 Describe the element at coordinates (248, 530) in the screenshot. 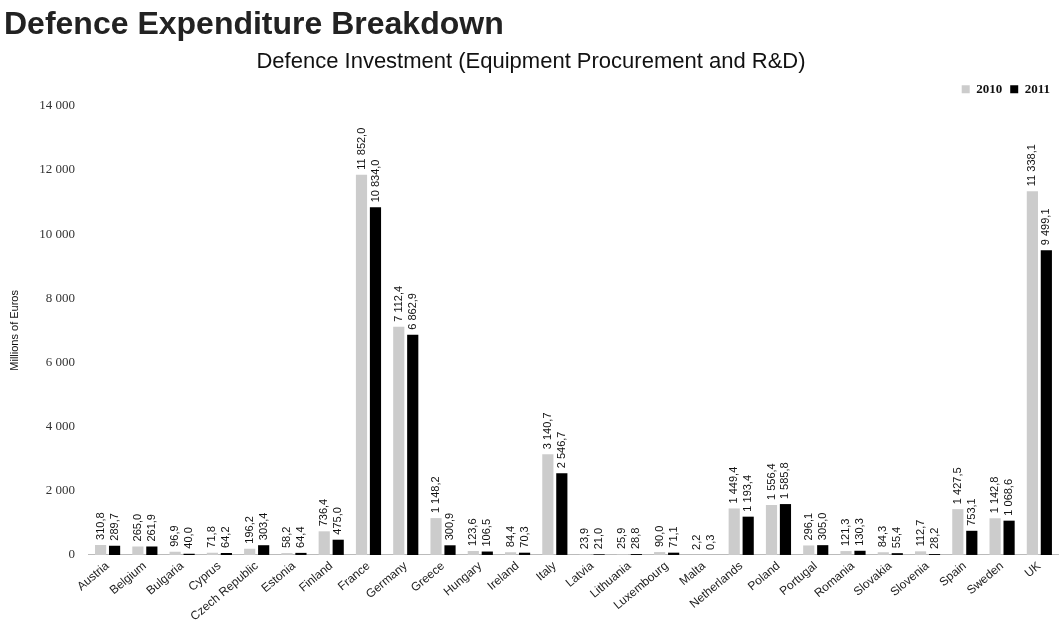

I see `data-label: 196,2` at that location.